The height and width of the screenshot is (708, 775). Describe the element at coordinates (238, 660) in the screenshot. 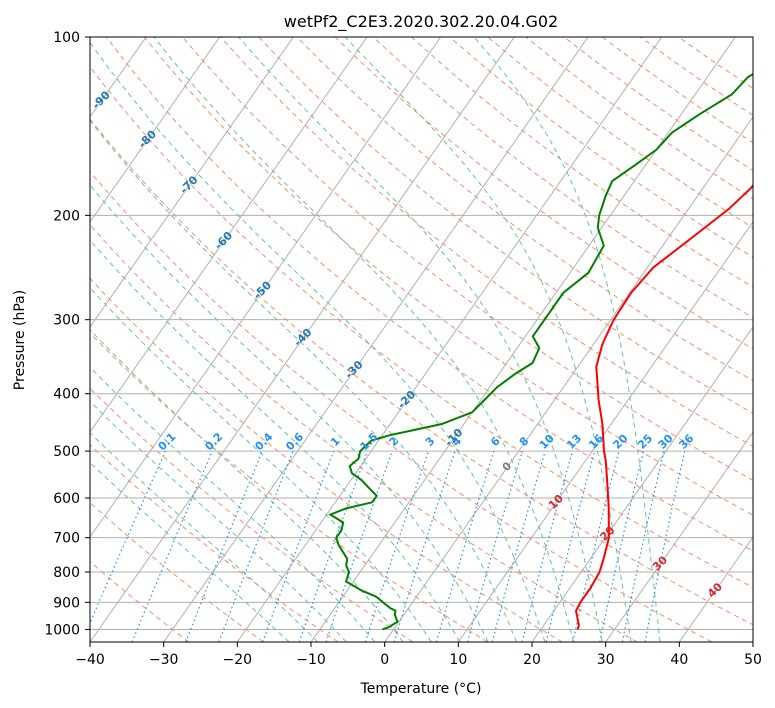

I see `x-tick-label: −20` at that location.